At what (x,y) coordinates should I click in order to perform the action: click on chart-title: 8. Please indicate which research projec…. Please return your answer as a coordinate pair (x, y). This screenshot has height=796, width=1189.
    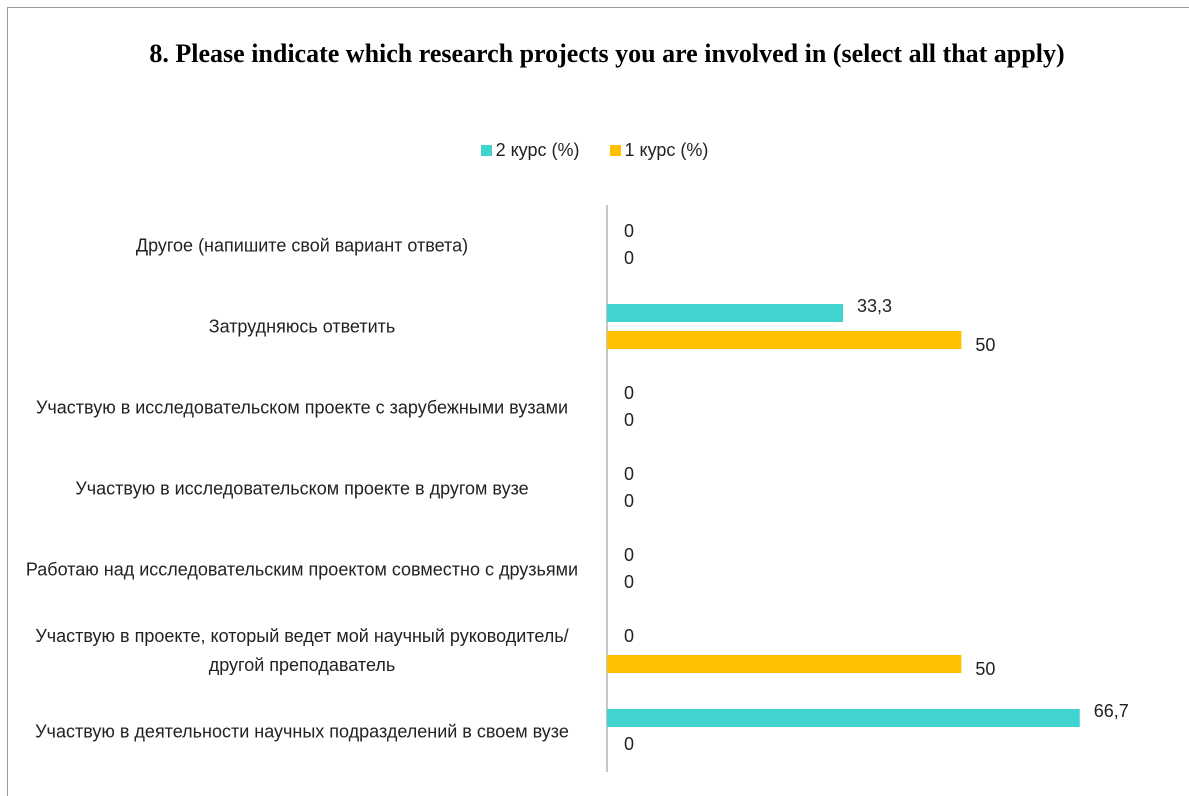
    Looking at the image, I should click on (607, 53).